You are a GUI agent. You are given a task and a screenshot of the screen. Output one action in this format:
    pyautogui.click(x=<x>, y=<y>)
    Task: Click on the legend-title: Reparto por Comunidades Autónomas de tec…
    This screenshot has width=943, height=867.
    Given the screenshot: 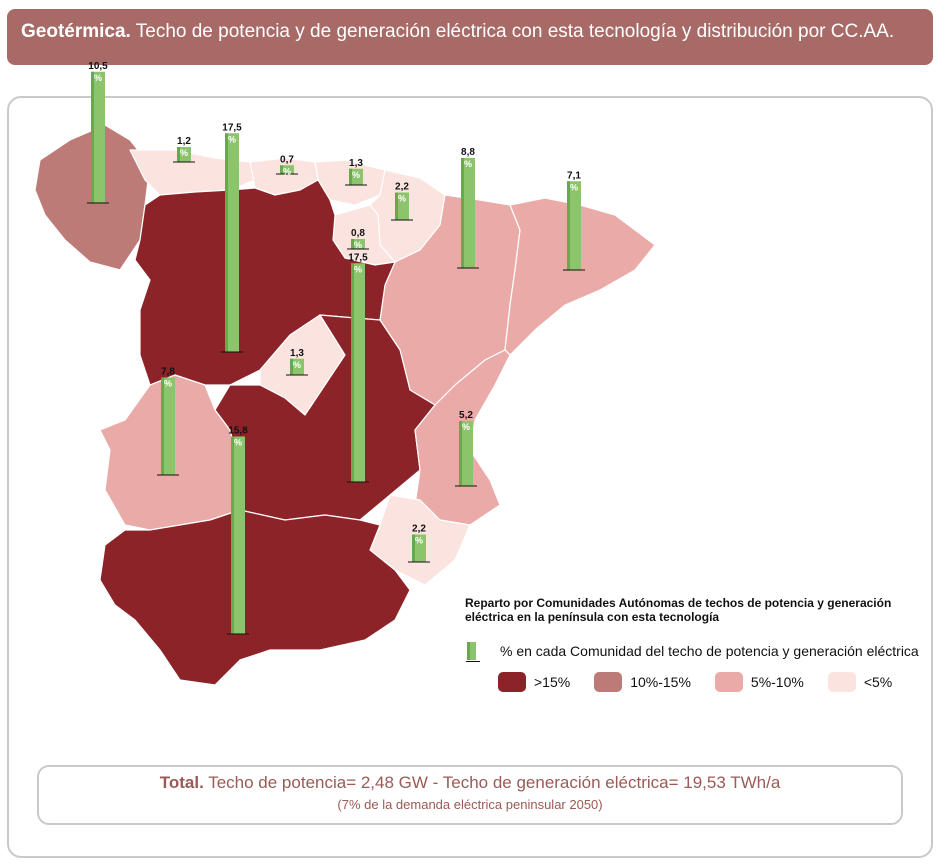 What is the action you would take?
    pyautogui.click(x=678, y=610)
    